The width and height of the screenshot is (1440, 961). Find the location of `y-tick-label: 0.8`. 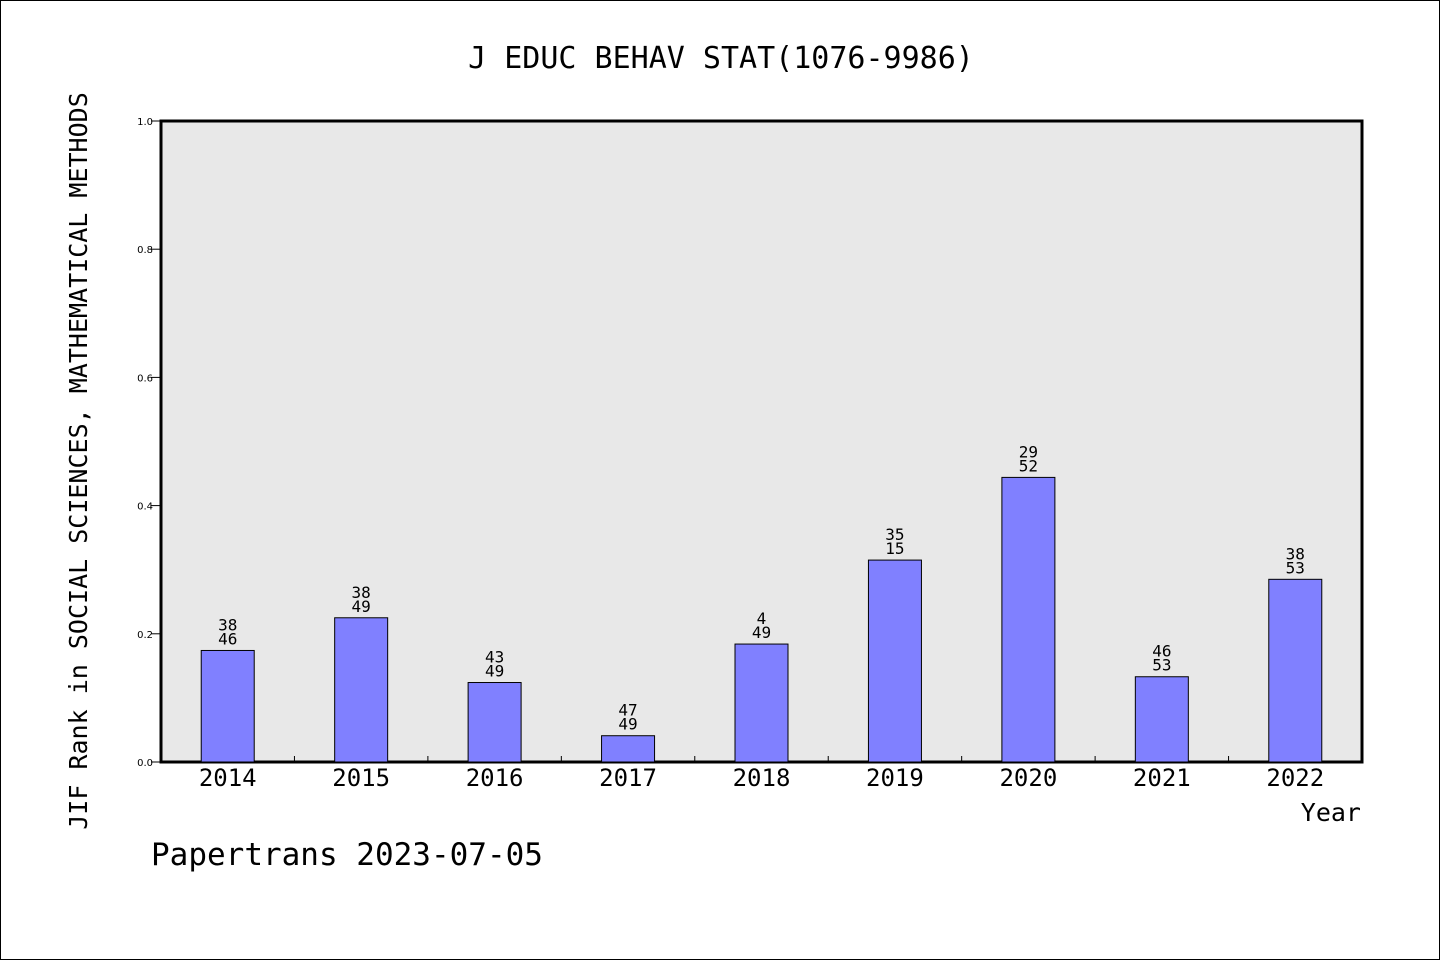

y-tick-label: 0.8 is located at coordinates (145, 250).